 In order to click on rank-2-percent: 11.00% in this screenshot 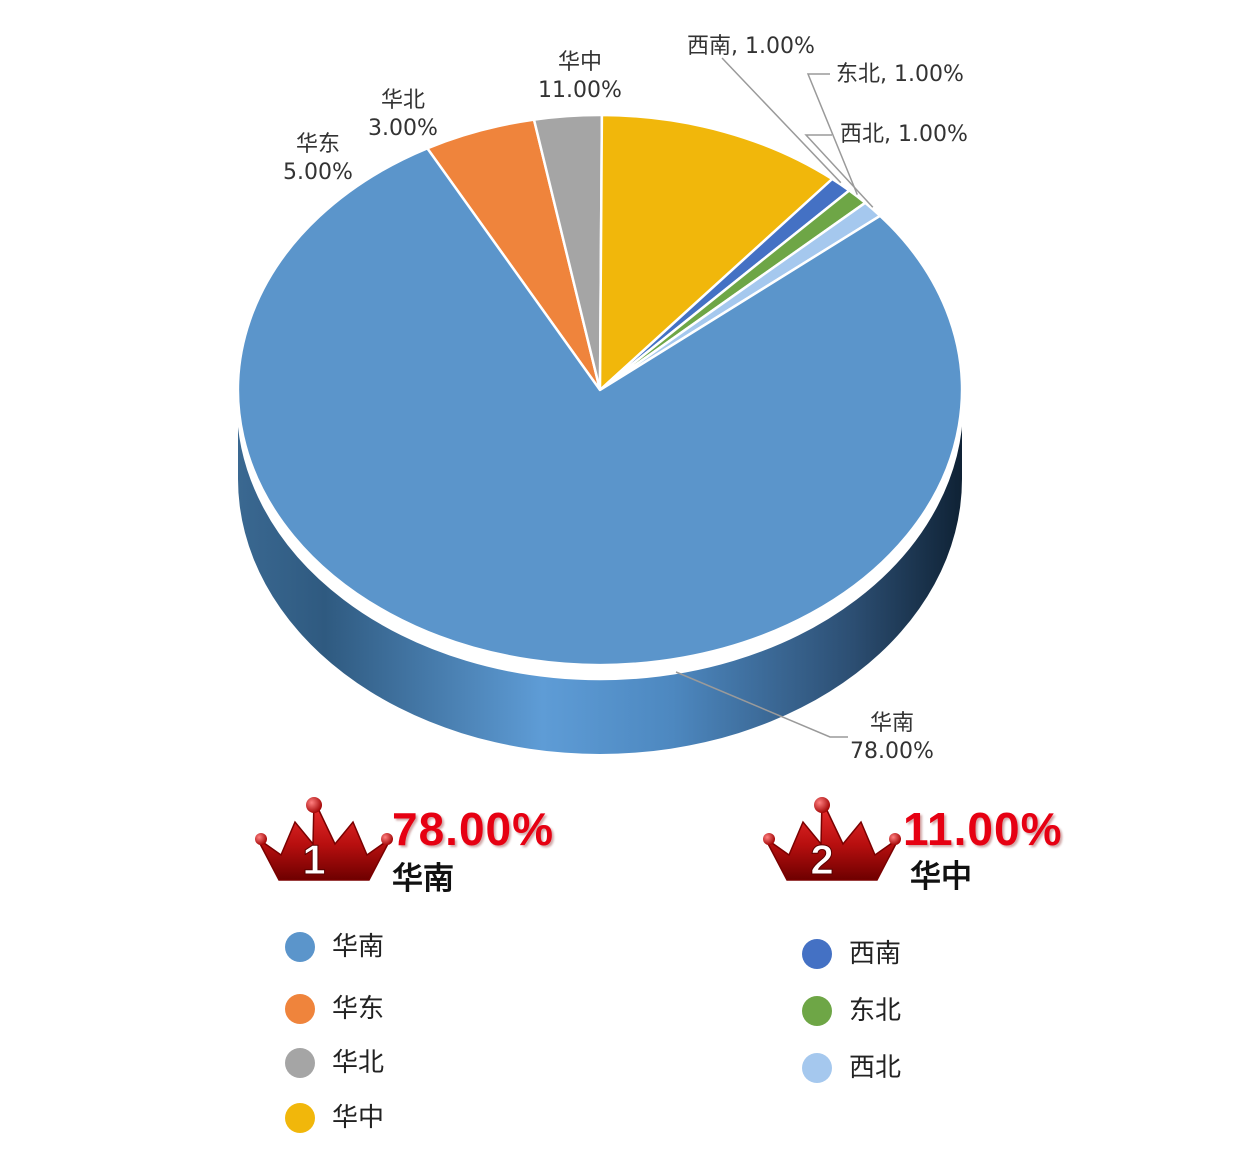, I will do `click(983, 829)`.